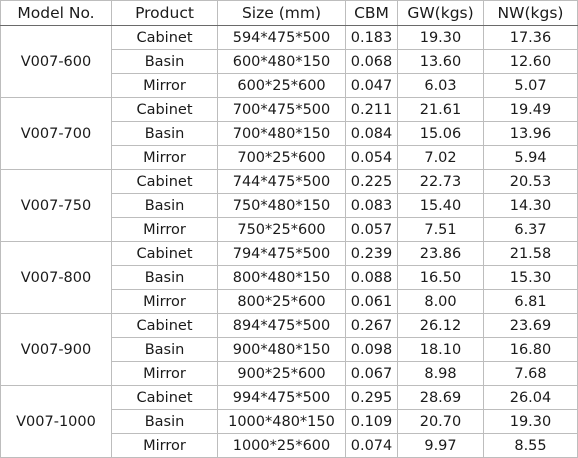  I want to click on nw-cell: 6.37, so click(530, 229).